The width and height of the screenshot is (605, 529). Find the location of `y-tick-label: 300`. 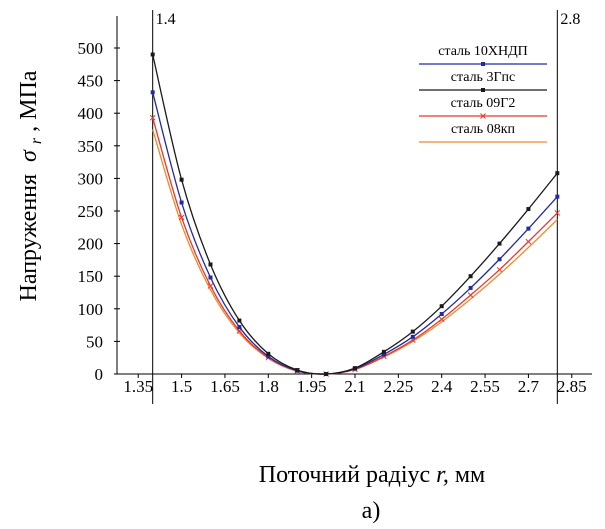

y-tick-label: 300 is located at coordinates (91, 178).